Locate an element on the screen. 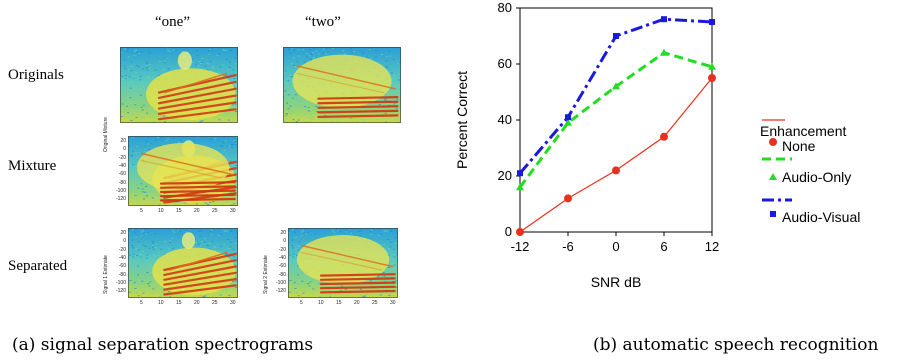 The image size is (922, 362). y-tick-label: 0 is located at coordinates (508, 231).